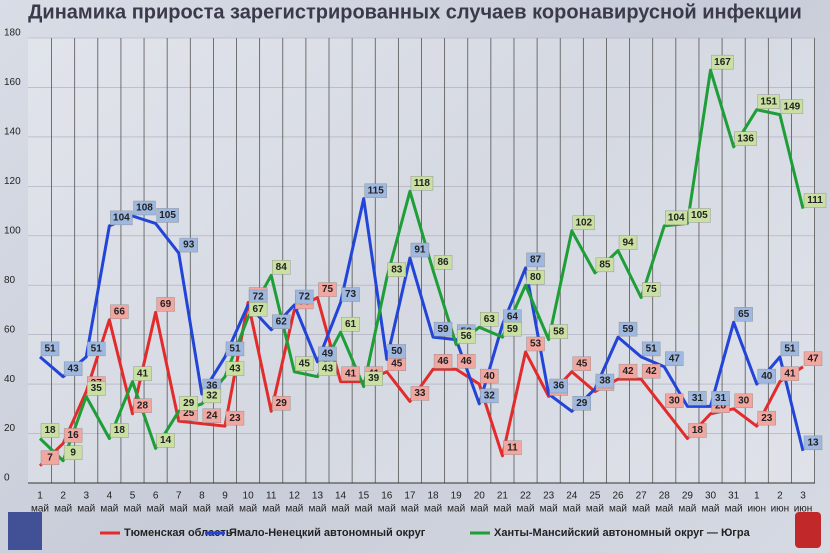 The width and height of the screenshot is (830, 553). I want to click on data-label: 47, so click(674, 359).